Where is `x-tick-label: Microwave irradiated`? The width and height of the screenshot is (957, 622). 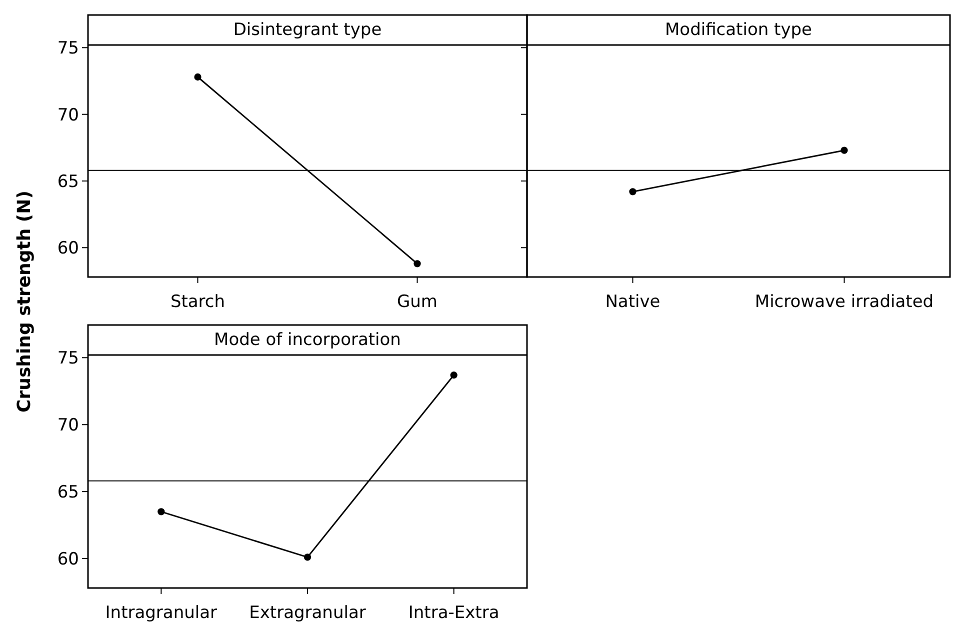 x-tick-label: Microwave irradiated is located at coordinates (844, 302).